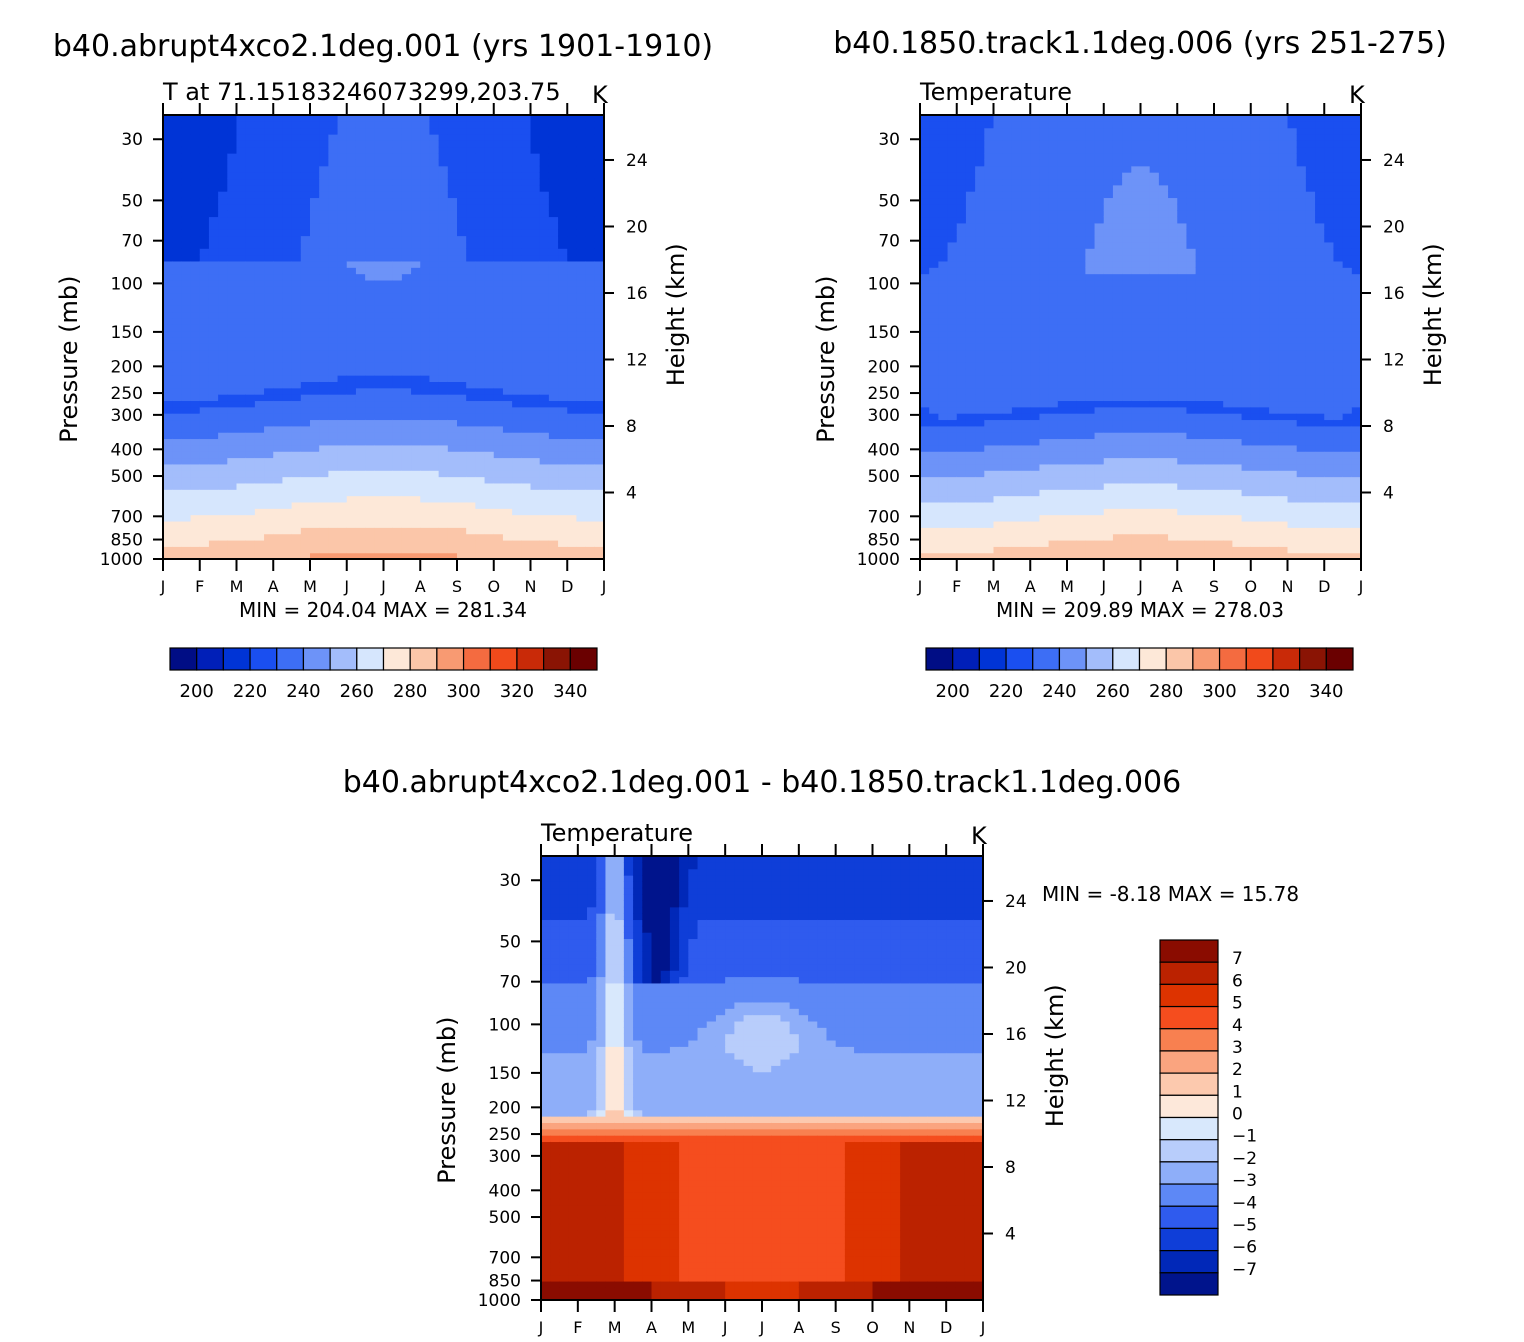  I want to click on x-tick-label: J, so click(163, 586).